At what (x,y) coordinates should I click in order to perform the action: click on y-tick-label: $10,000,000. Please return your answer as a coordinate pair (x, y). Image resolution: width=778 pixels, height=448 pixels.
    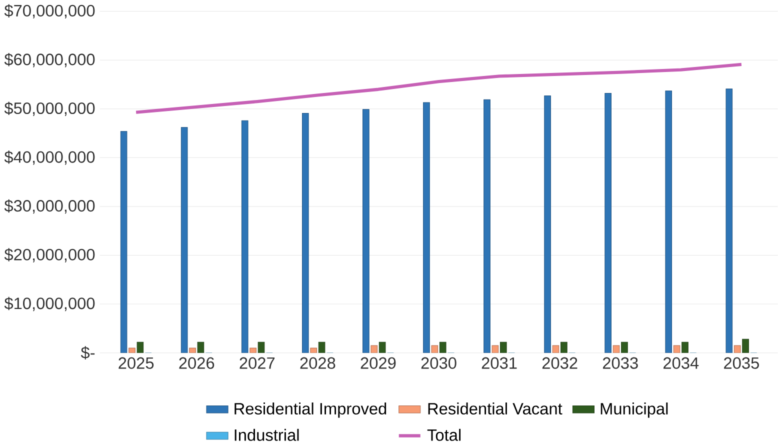
    Looking at the image, I should click on (49, 304).